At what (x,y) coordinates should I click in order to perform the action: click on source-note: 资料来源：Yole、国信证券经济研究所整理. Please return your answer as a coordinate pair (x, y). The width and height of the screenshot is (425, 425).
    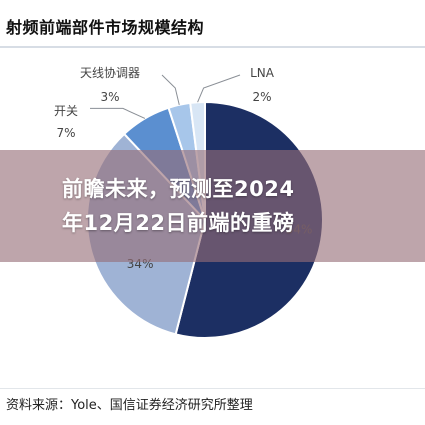
    Looking at the image, I should click on (129, 405).